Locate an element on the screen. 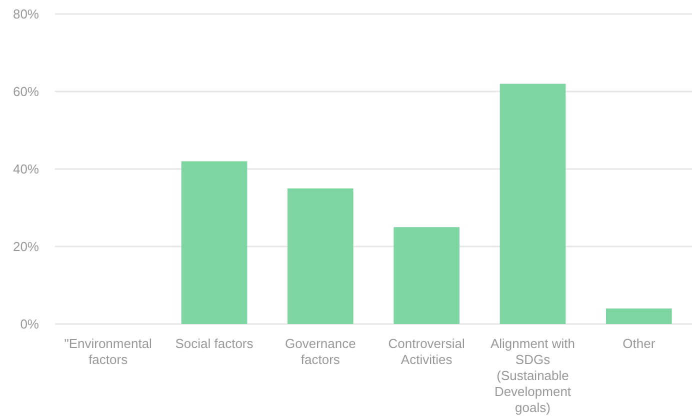  y-tick-label: 40% is located at coordinates (26, 169).